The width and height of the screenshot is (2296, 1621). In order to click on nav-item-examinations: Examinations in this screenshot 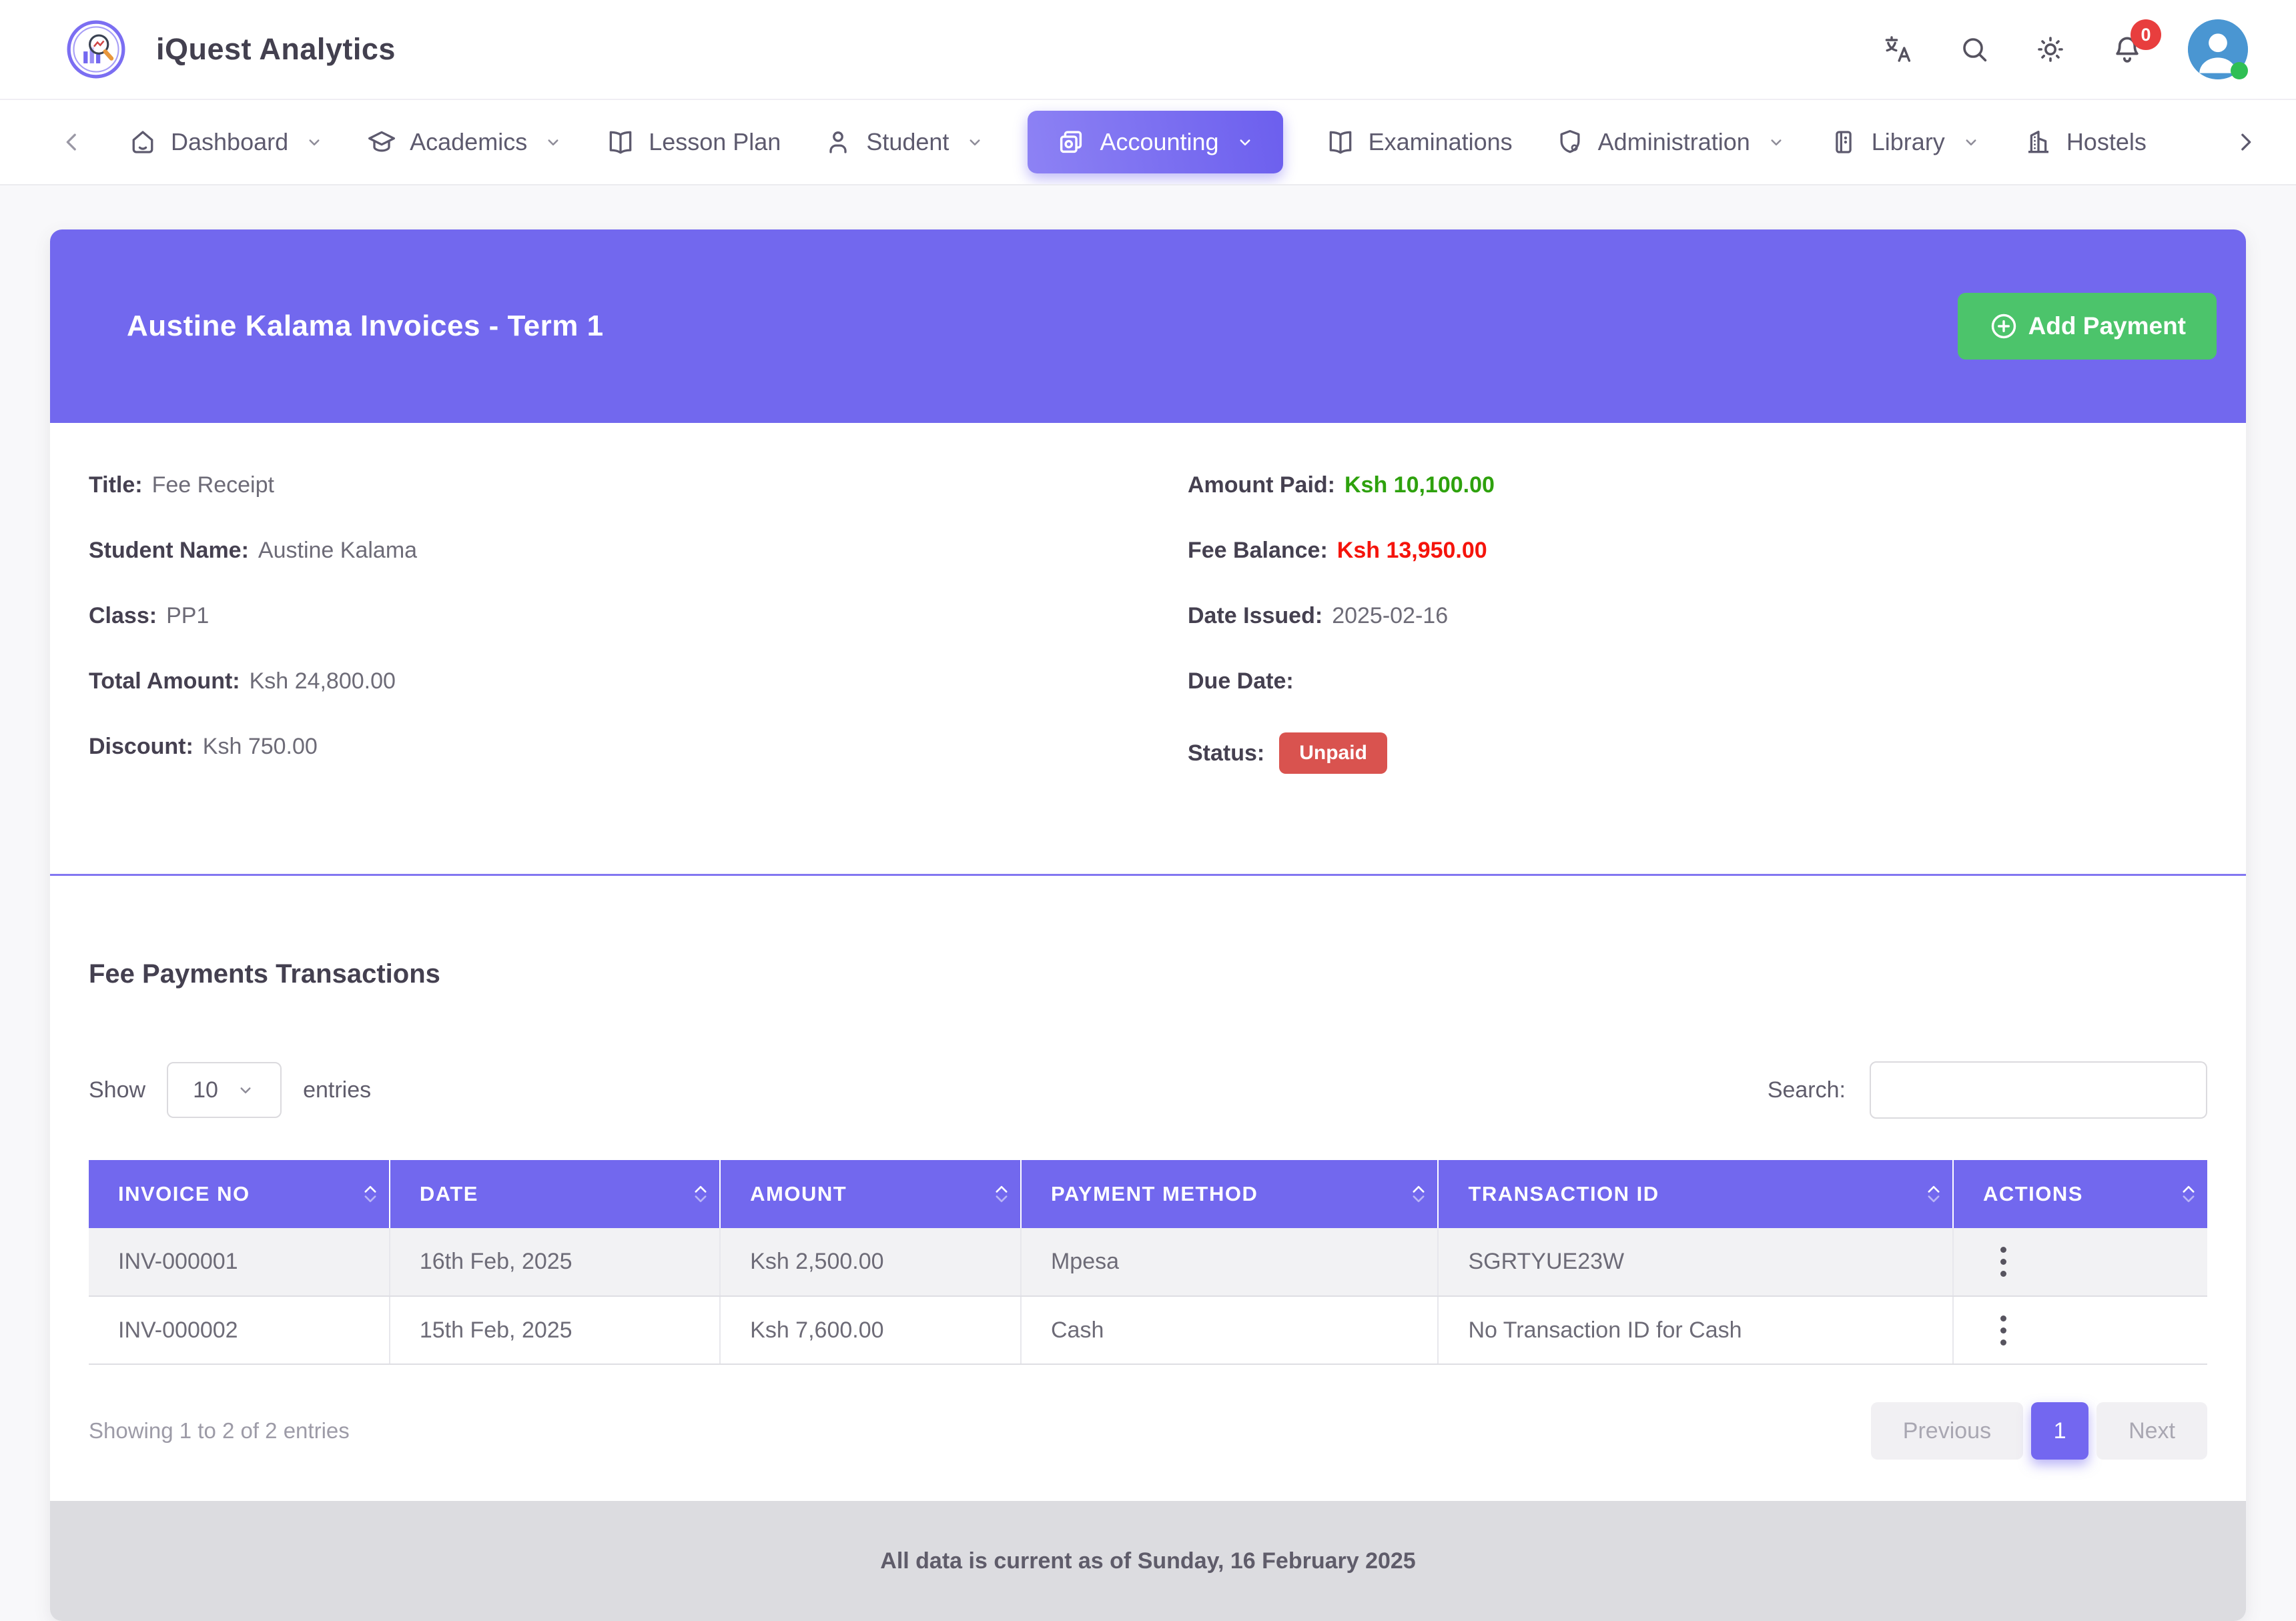, I will do `click(1419, 142)`.